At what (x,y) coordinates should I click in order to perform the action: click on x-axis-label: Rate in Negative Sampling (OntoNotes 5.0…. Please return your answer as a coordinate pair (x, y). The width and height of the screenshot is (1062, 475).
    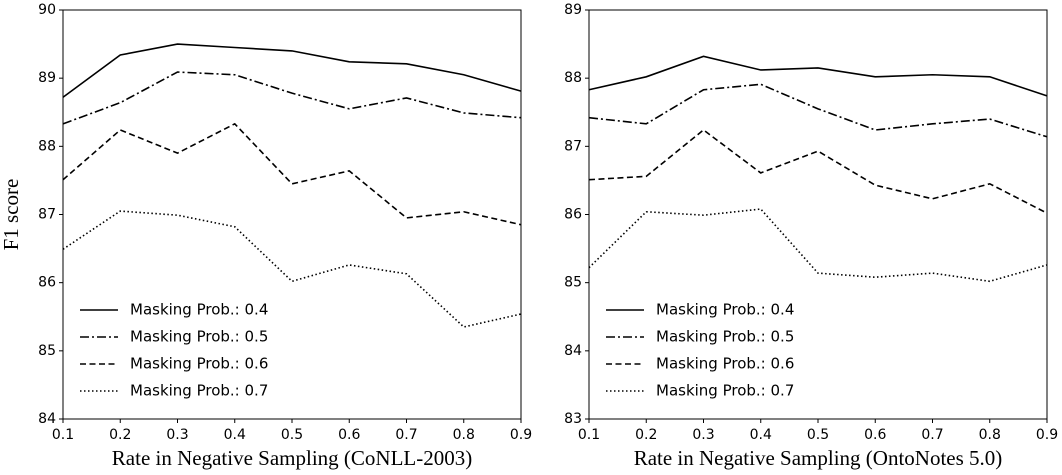
    Looking at the image, I should click on (818, 458).